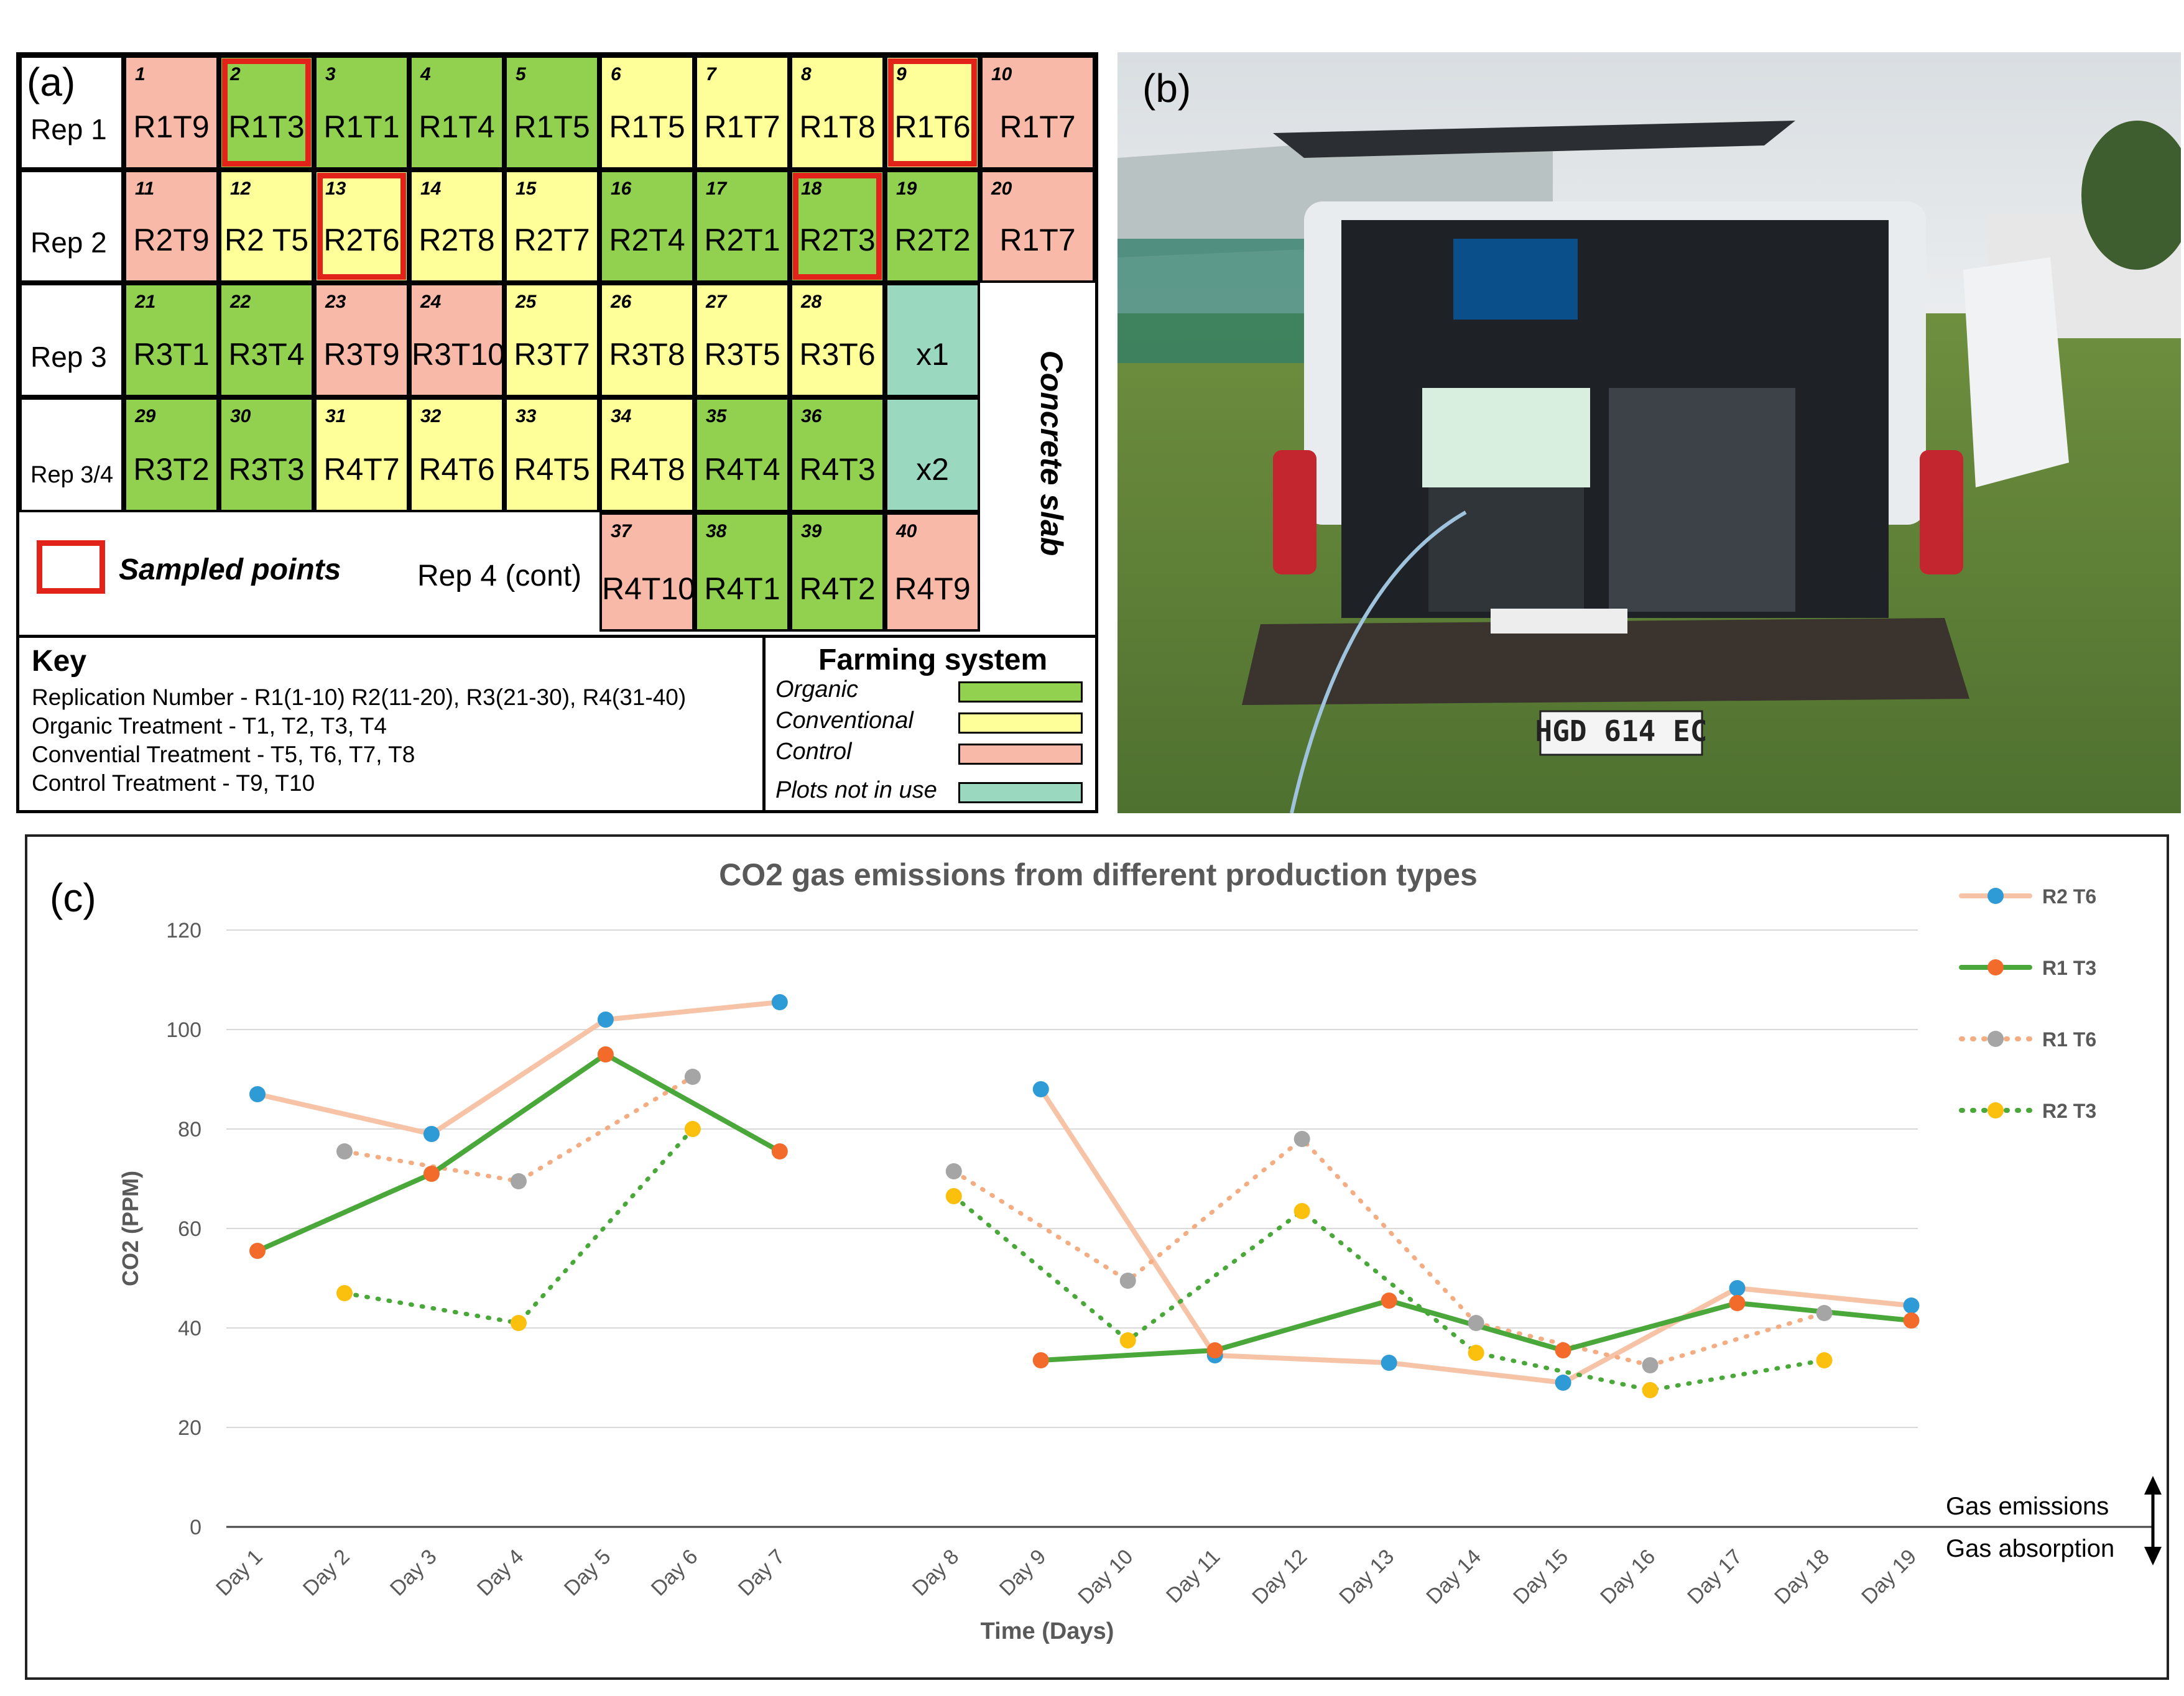 The image size is (2184, 1696). I want to click on x-tick-label: Day 4, so click(501, 1573).